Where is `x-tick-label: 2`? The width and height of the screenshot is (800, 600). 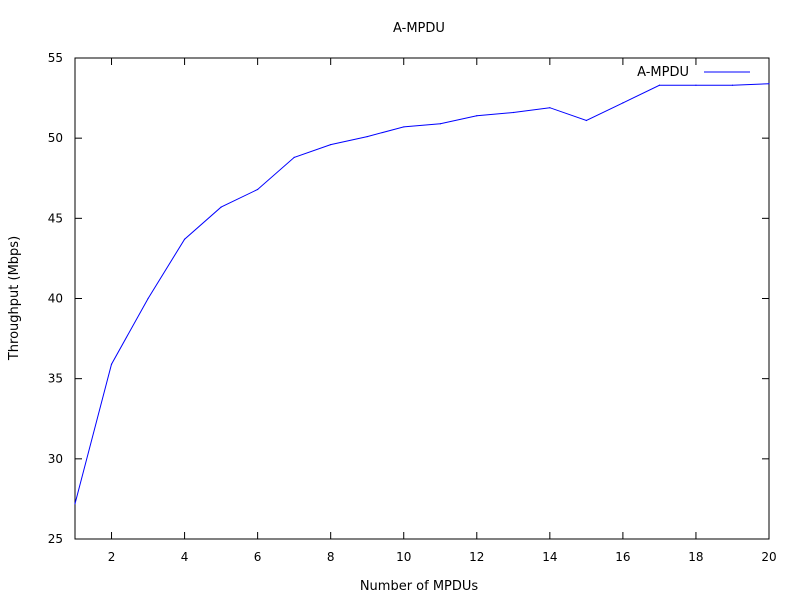 x-tick-label: 2 is located at coordinates (112, 557).